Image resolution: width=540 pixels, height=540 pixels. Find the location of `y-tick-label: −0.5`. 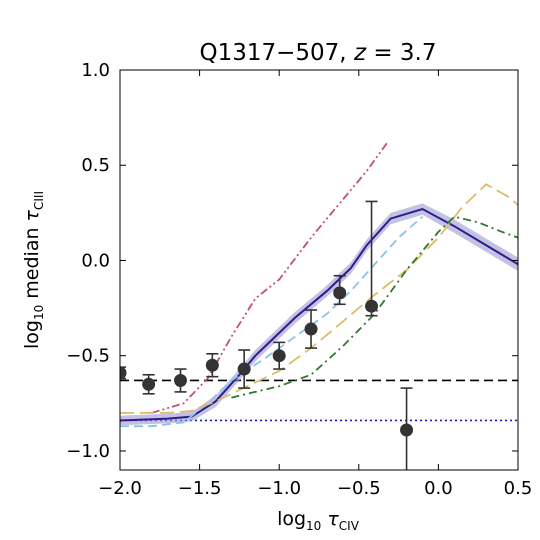

y-tick-label: −0.5 is located at coordinates (88, 356).